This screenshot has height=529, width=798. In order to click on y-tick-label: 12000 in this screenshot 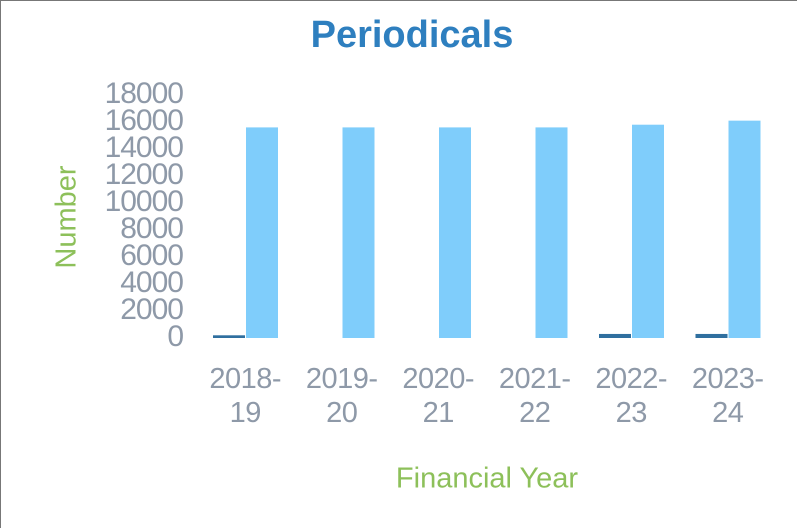, I will do `click(144, 174)`.